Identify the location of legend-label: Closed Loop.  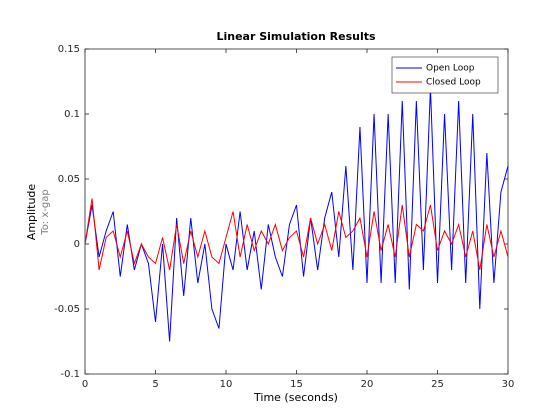
(453, 83).